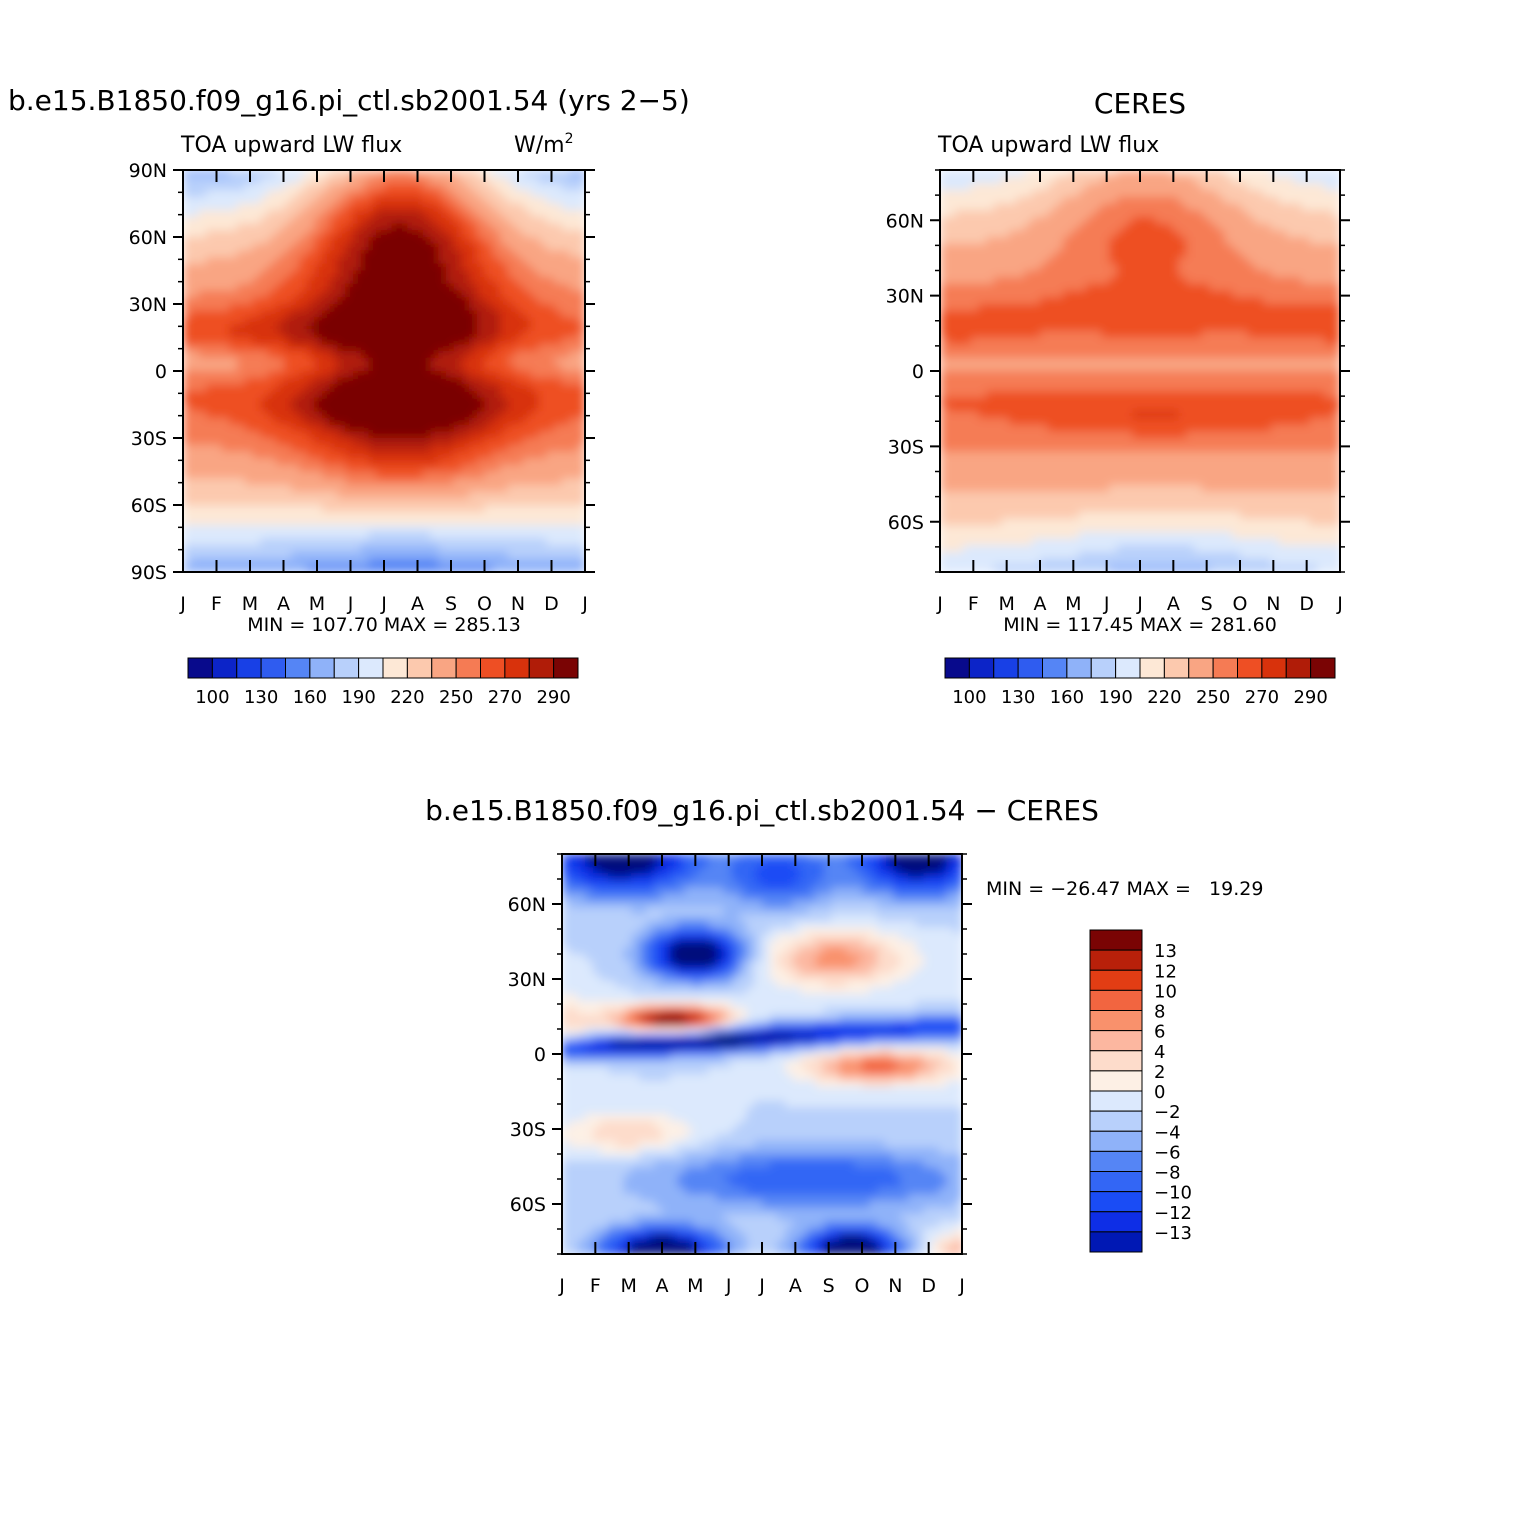 Image resolution: width=1524 pixels, height=1524 pixels. I want to click on model-x-tick-label: D, so click(551, 604).